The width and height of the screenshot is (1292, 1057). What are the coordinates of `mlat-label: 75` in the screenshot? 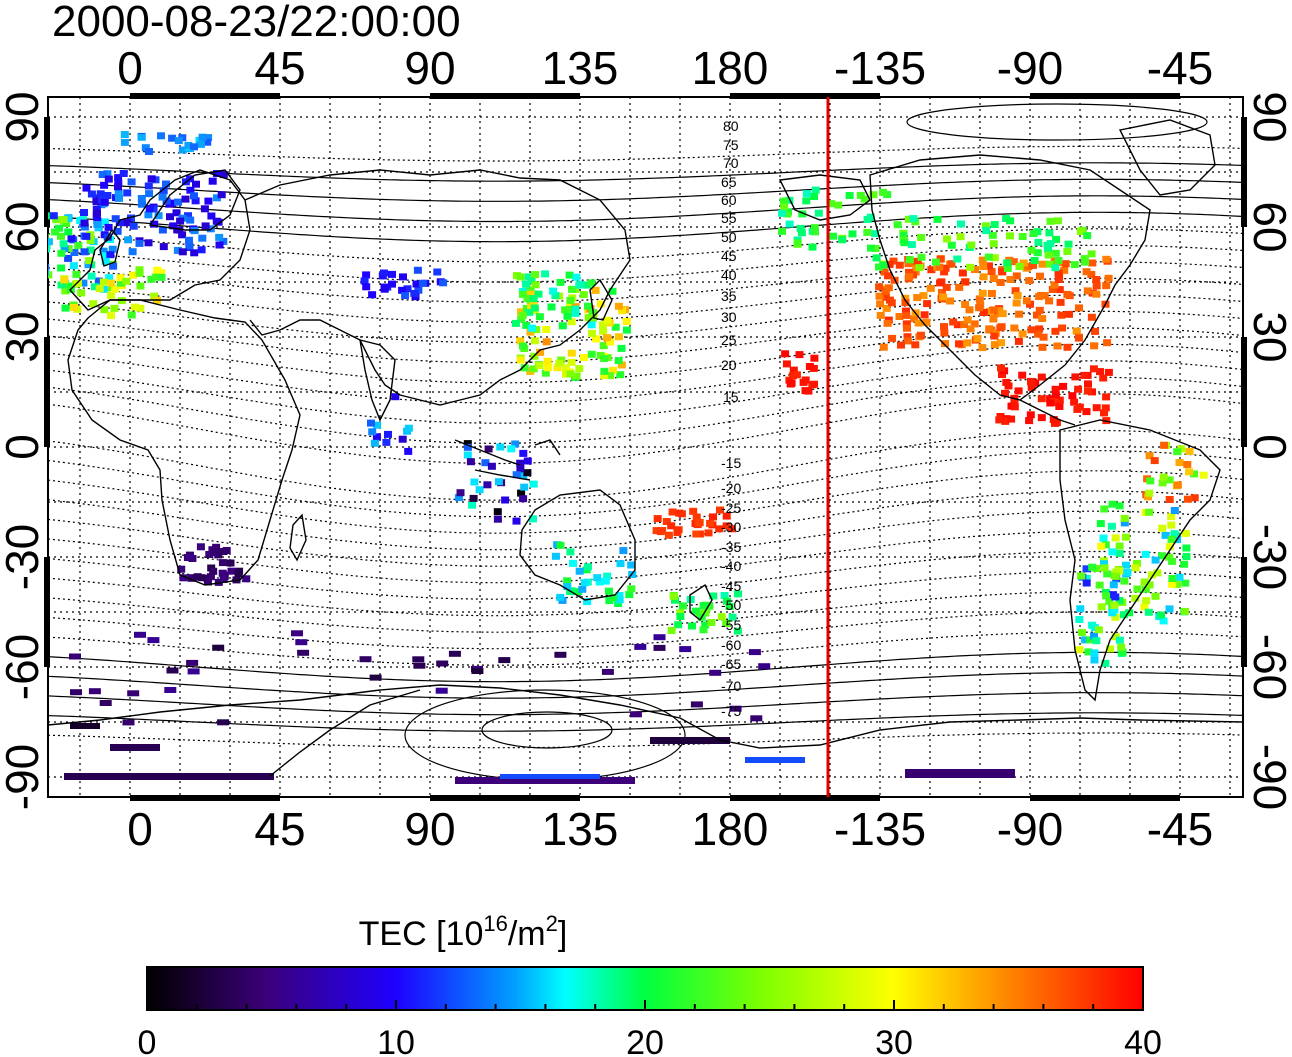 It's located at (731, 145).